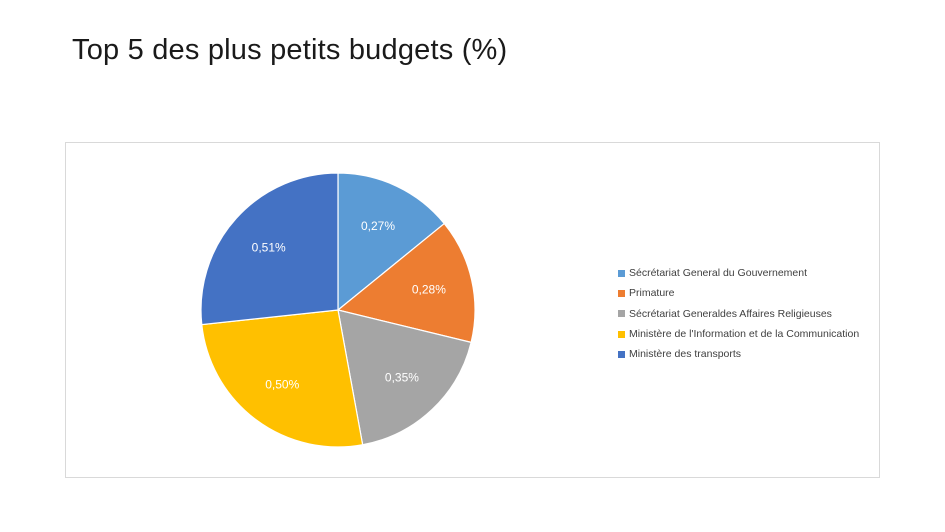 This screenshot has width=945, height=532. What do you see at coordinates (738, 293) in the screenshot?
I see `legend-item-primature: Primature` at bounding box center [738, 293].